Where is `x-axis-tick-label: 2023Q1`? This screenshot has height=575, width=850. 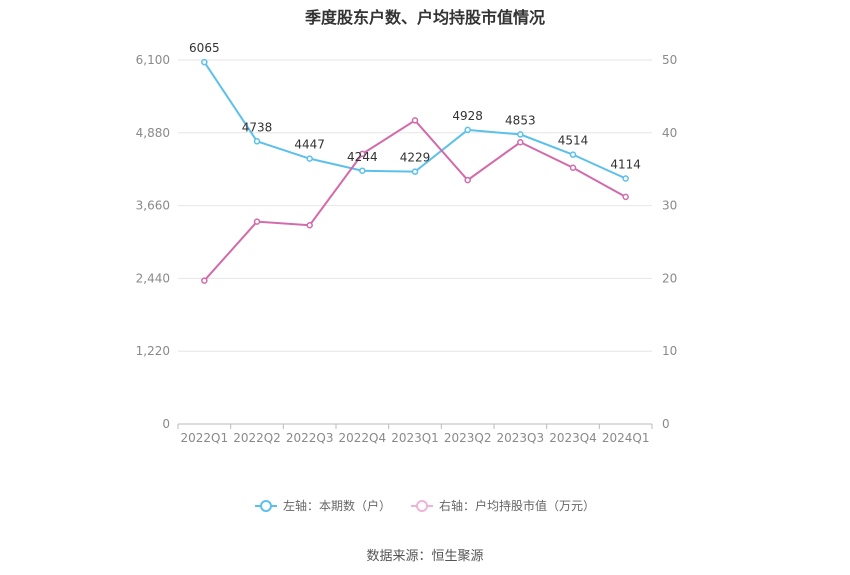
x-axis-tick-label: 2023Q1 is located at coordinates (415, 438).